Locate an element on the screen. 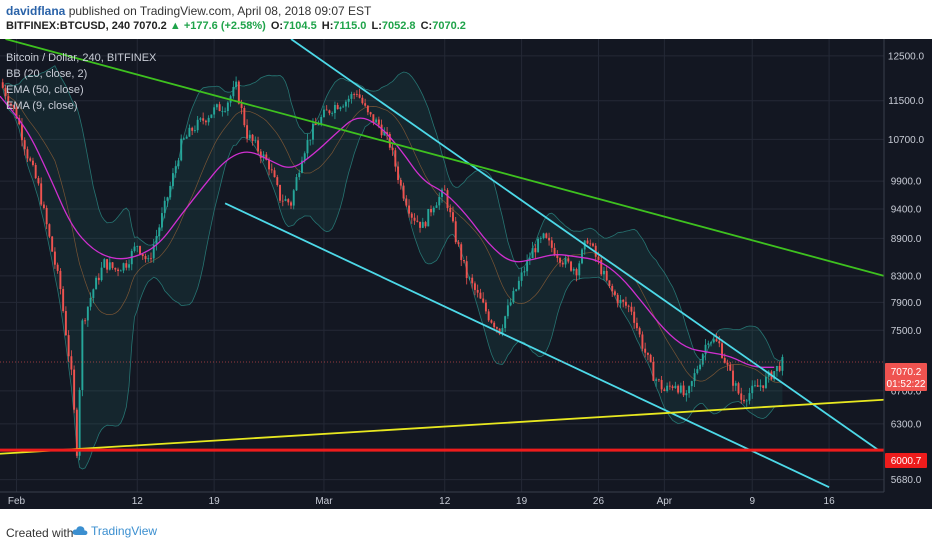 The height and width of the screenshot is (550, 932). time-axis-background is located at coordinates (466, 500).